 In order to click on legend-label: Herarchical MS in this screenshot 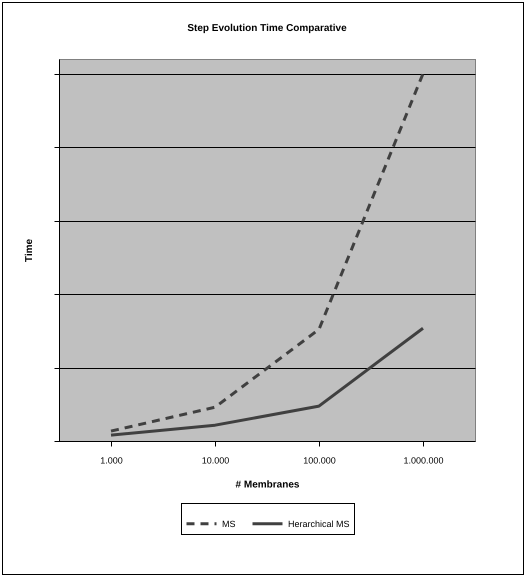, I will do `click(319, 523)`.